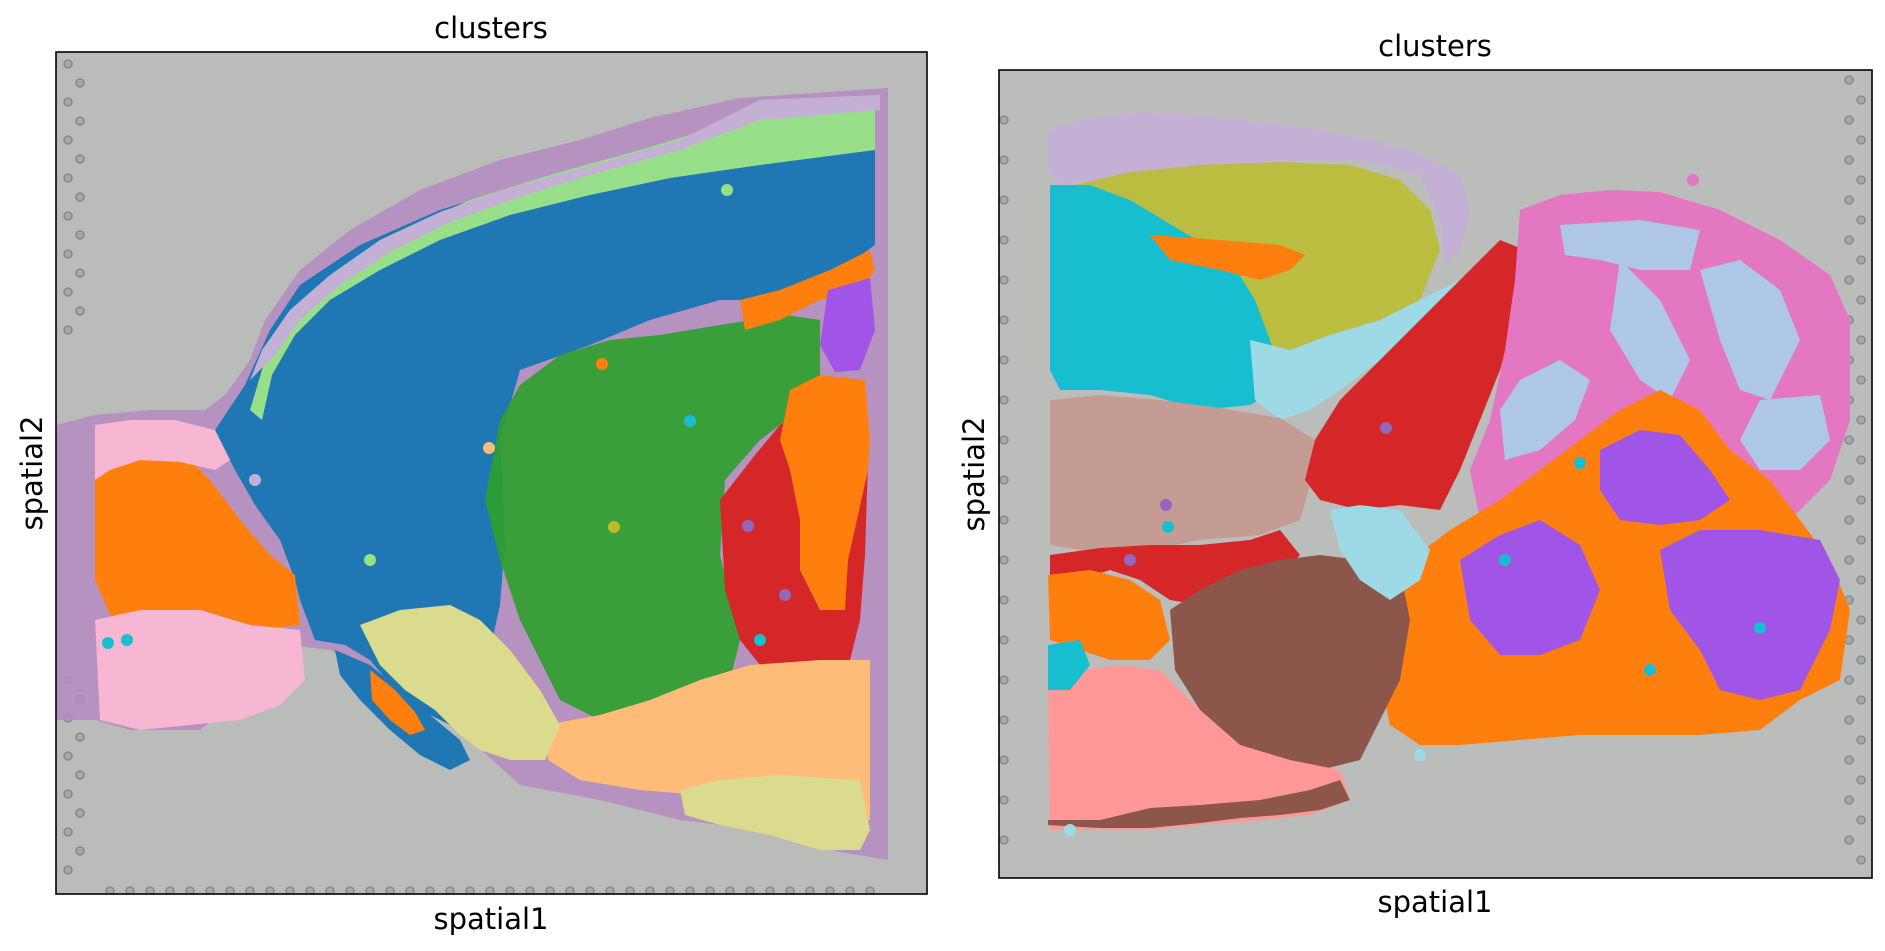 The width and height of the screenshot is (1885, 951). Describe the element at coordinates (32, 473) in the screenshot. I see `left-ylabel: spatial2` at that location.